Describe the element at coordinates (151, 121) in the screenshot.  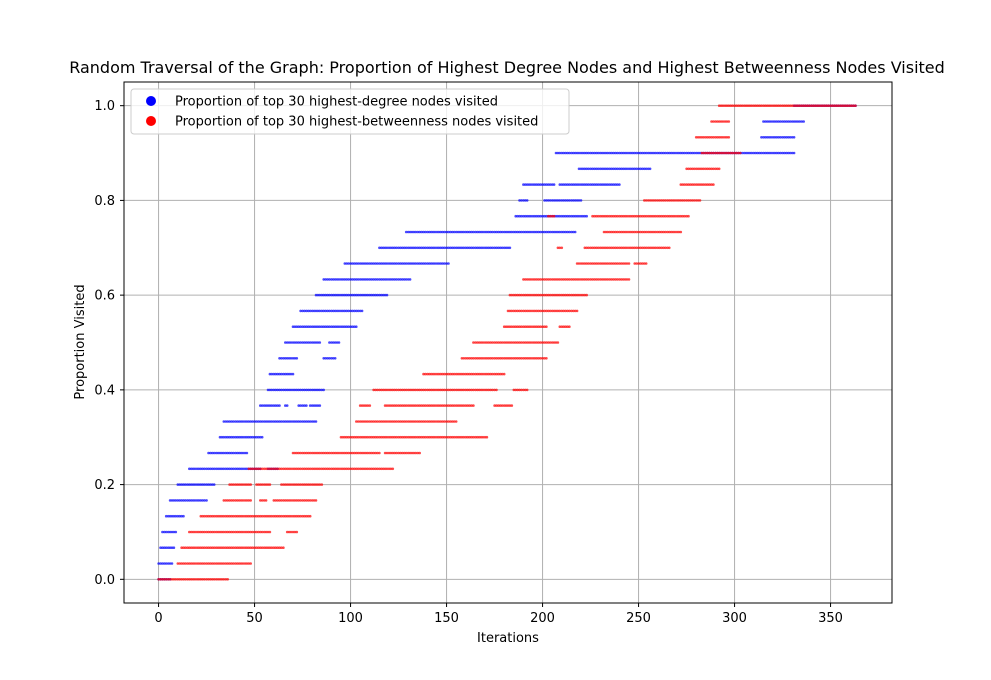
I see `legend-marker-betweenness` at that location.